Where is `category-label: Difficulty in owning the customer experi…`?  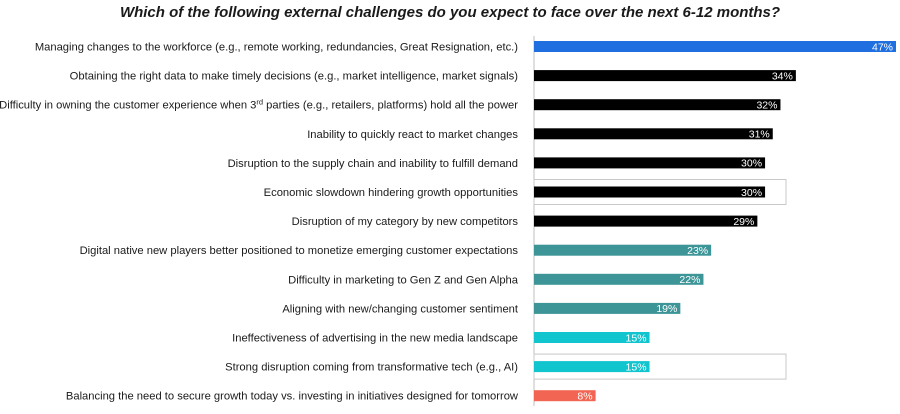
category-label: Difficulty in owning the customer experi… is located at coordinates (259, 105).